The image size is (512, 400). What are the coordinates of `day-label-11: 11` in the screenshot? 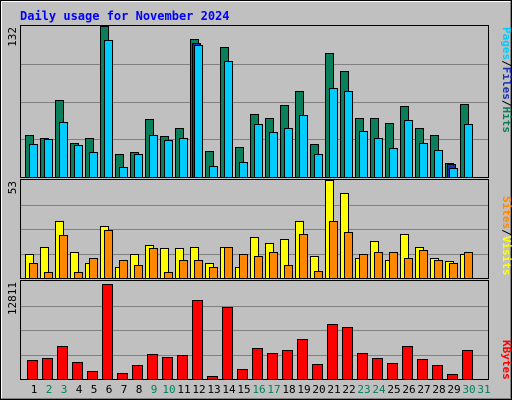 It's located at (183, 389).